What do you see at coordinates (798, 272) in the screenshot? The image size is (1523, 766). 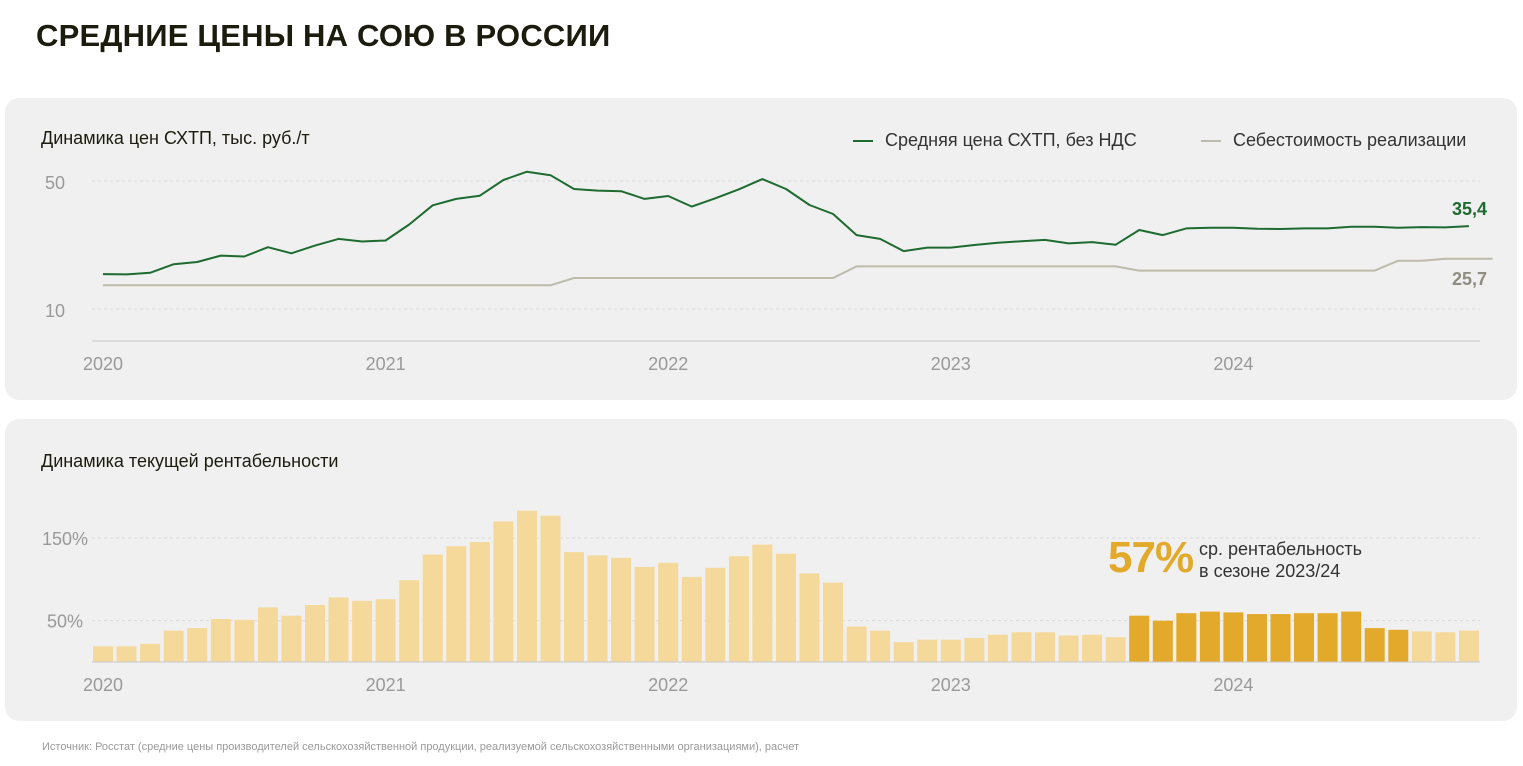 I see `cost-series-line` at bounding box center [798, 272].